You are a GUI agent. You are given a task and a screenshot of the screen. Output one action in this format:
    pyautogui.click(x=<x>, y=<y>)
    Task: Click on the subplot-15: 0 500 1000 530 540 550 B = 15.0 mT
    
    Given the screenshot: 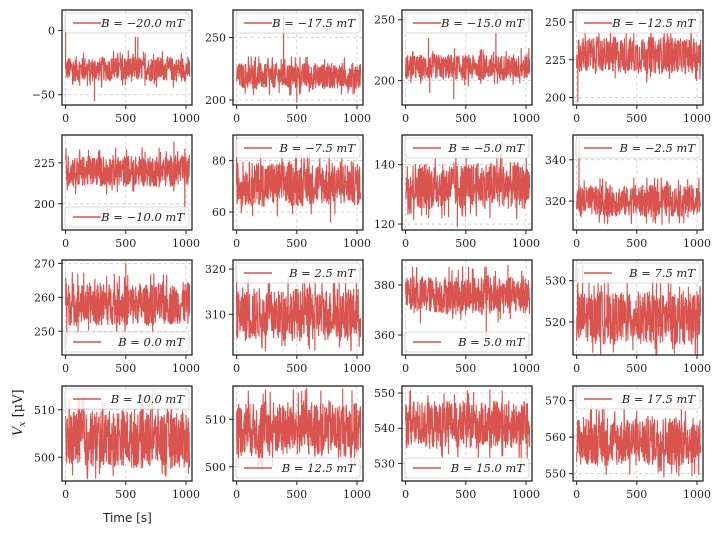 What is the action you would take?
    pyautogui.click(x=457, y=443)
    